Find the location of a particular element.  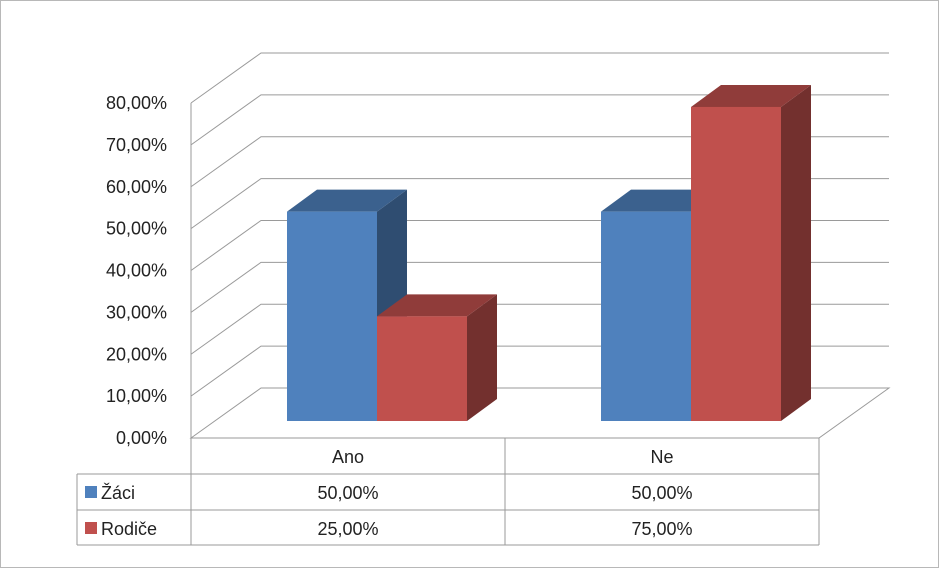

series-label: Žáci is located at coordinates (118, 493).